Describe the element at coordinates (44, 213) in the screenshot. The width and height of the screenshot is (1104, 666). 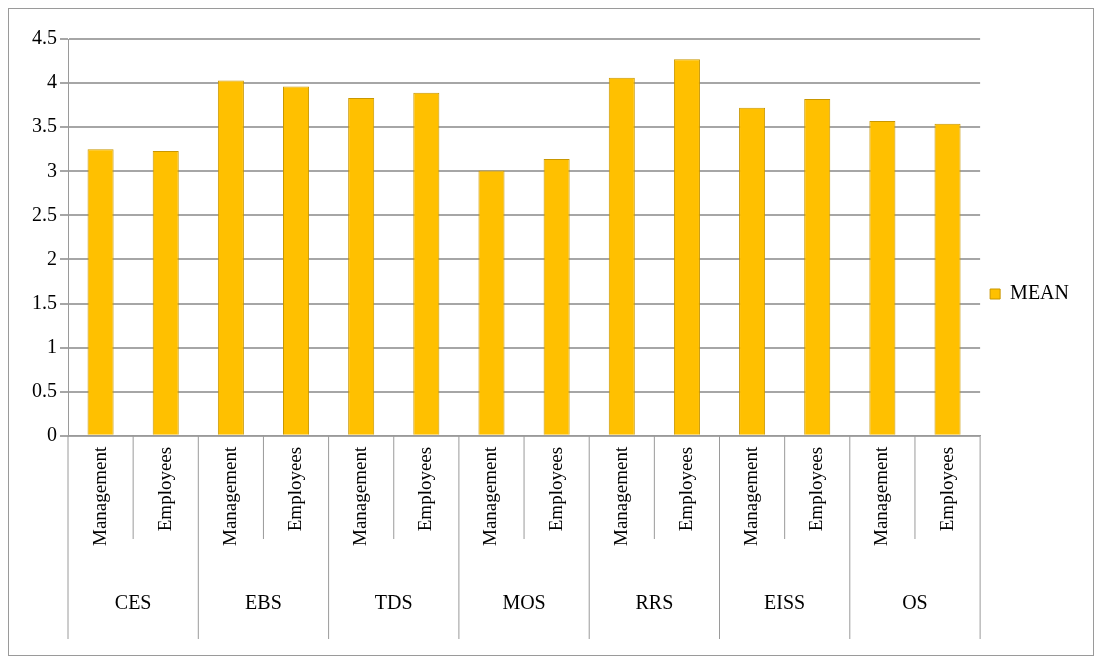
I see `y-tick-label: 2.5` at that location.